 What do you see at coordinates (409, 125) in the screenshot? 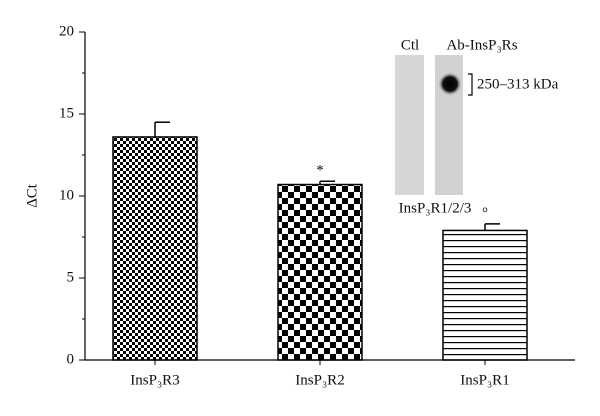
I see `blot-lane` at bounding box center [409, 125].